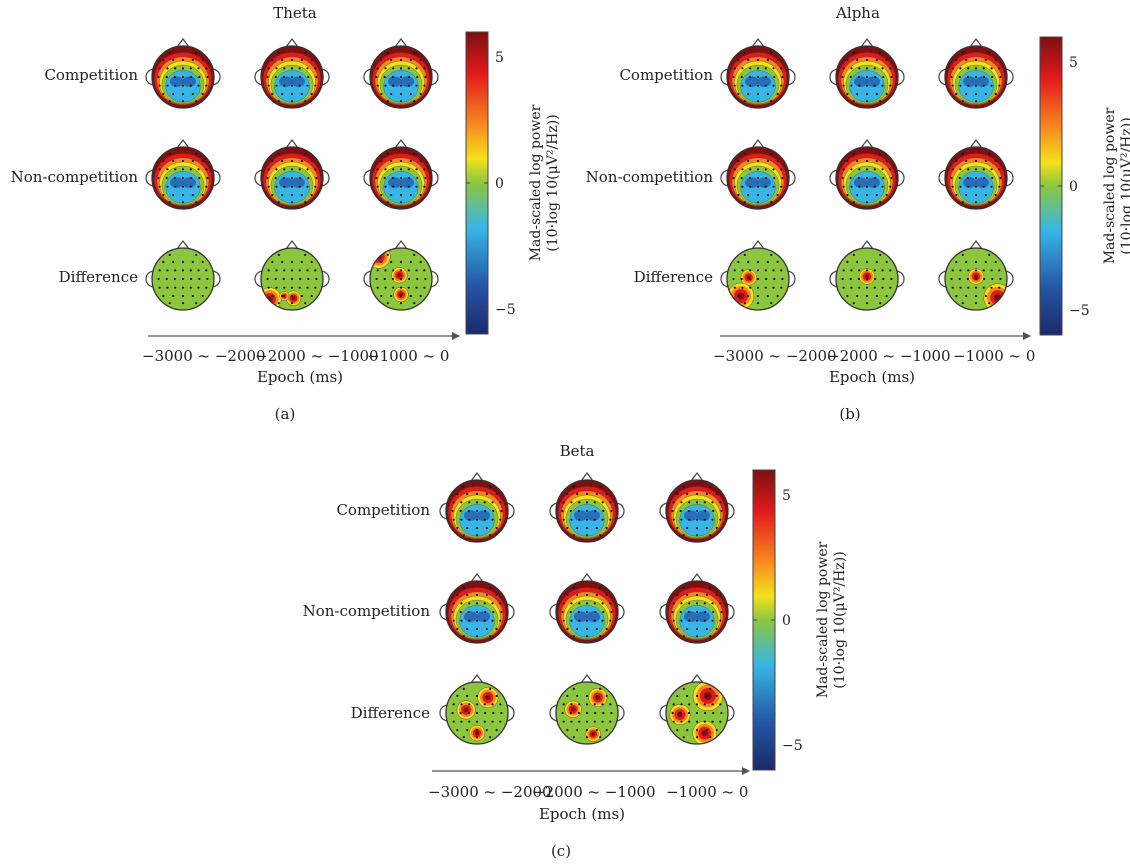 This screenshot has height=865, width=1130. I want to click on panel-sublabel: (b), so click(850, 414).